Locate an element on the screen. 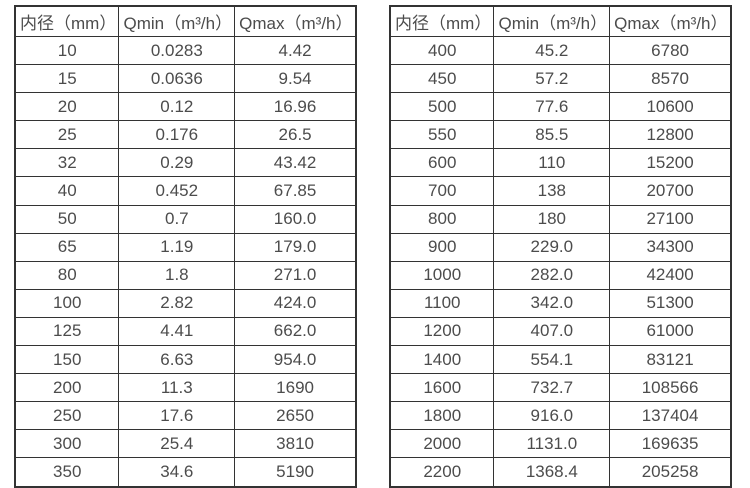 The image size is (750, 488). table-cell: 1368.4 is located at coordinates (552, 472).